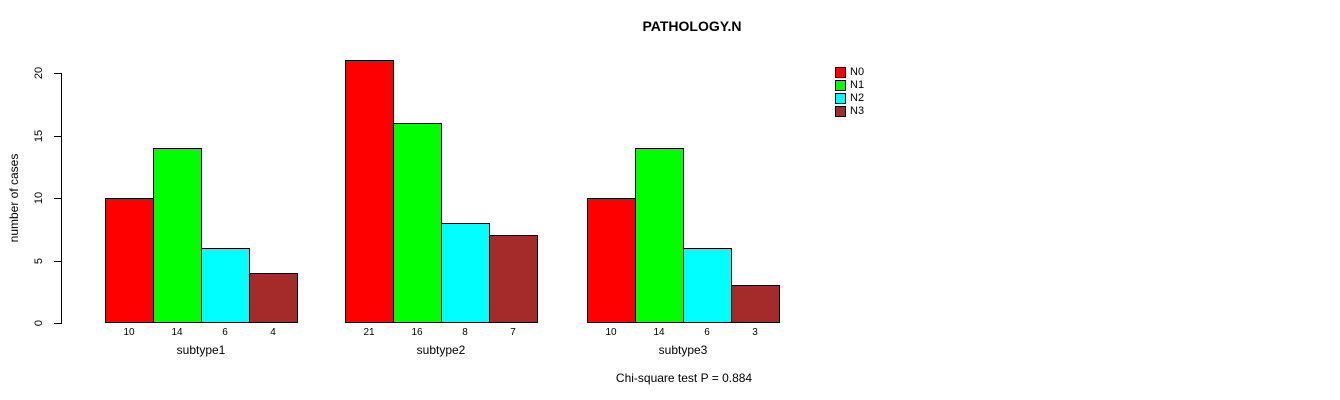 This screenshot has height=400, width=1340. What do you see at coordinates (683, 350) in the screenshot?
I see `category-label-subtype3: subtype3` at bounding box center [683, 350].